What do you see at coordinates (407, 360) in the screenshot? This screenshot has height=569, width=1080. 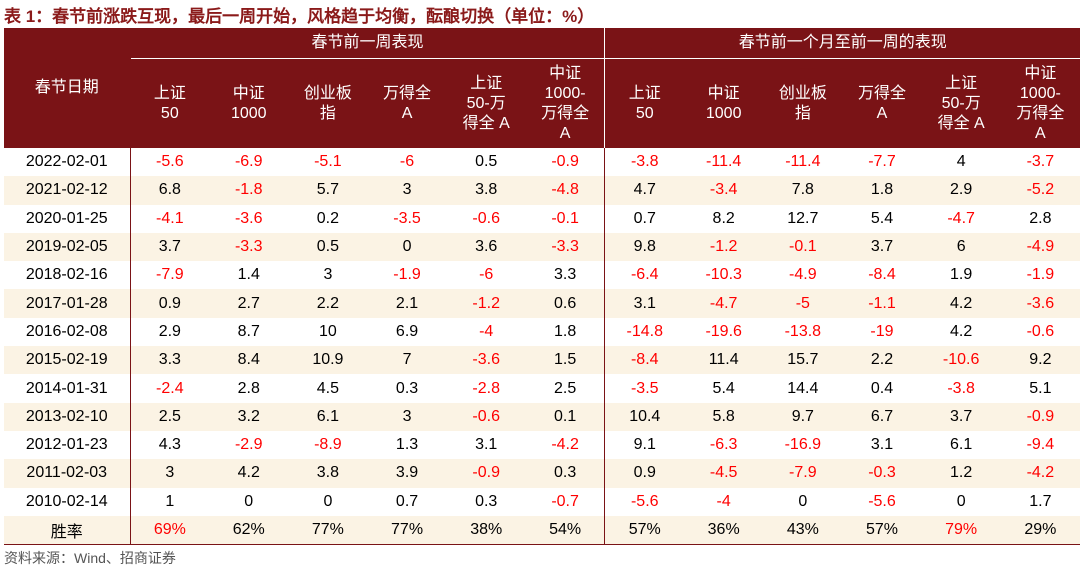 I see `value-cell: 7` at bounding box center [407, 360].